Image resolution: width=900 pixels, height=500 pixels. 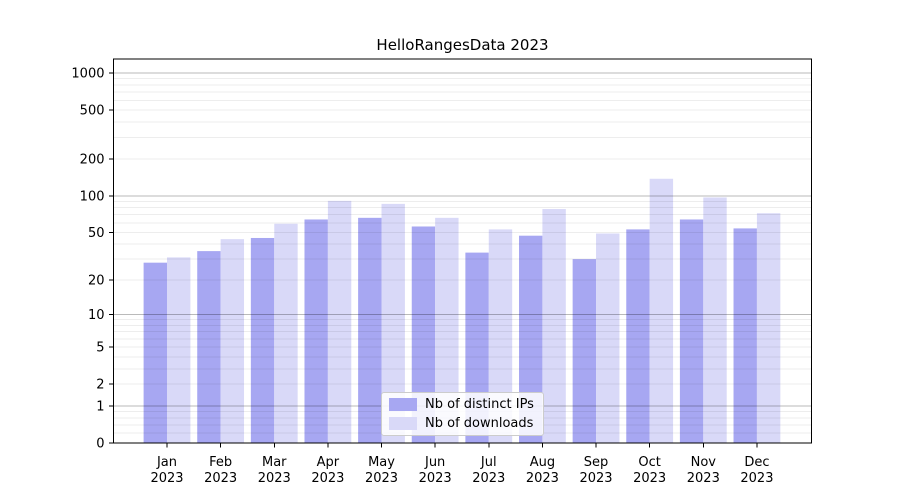 What do you see at coordinates (381, 462) in the screenshot?
I see `x-tick-label-month: May` at bounding box center [381, 462].